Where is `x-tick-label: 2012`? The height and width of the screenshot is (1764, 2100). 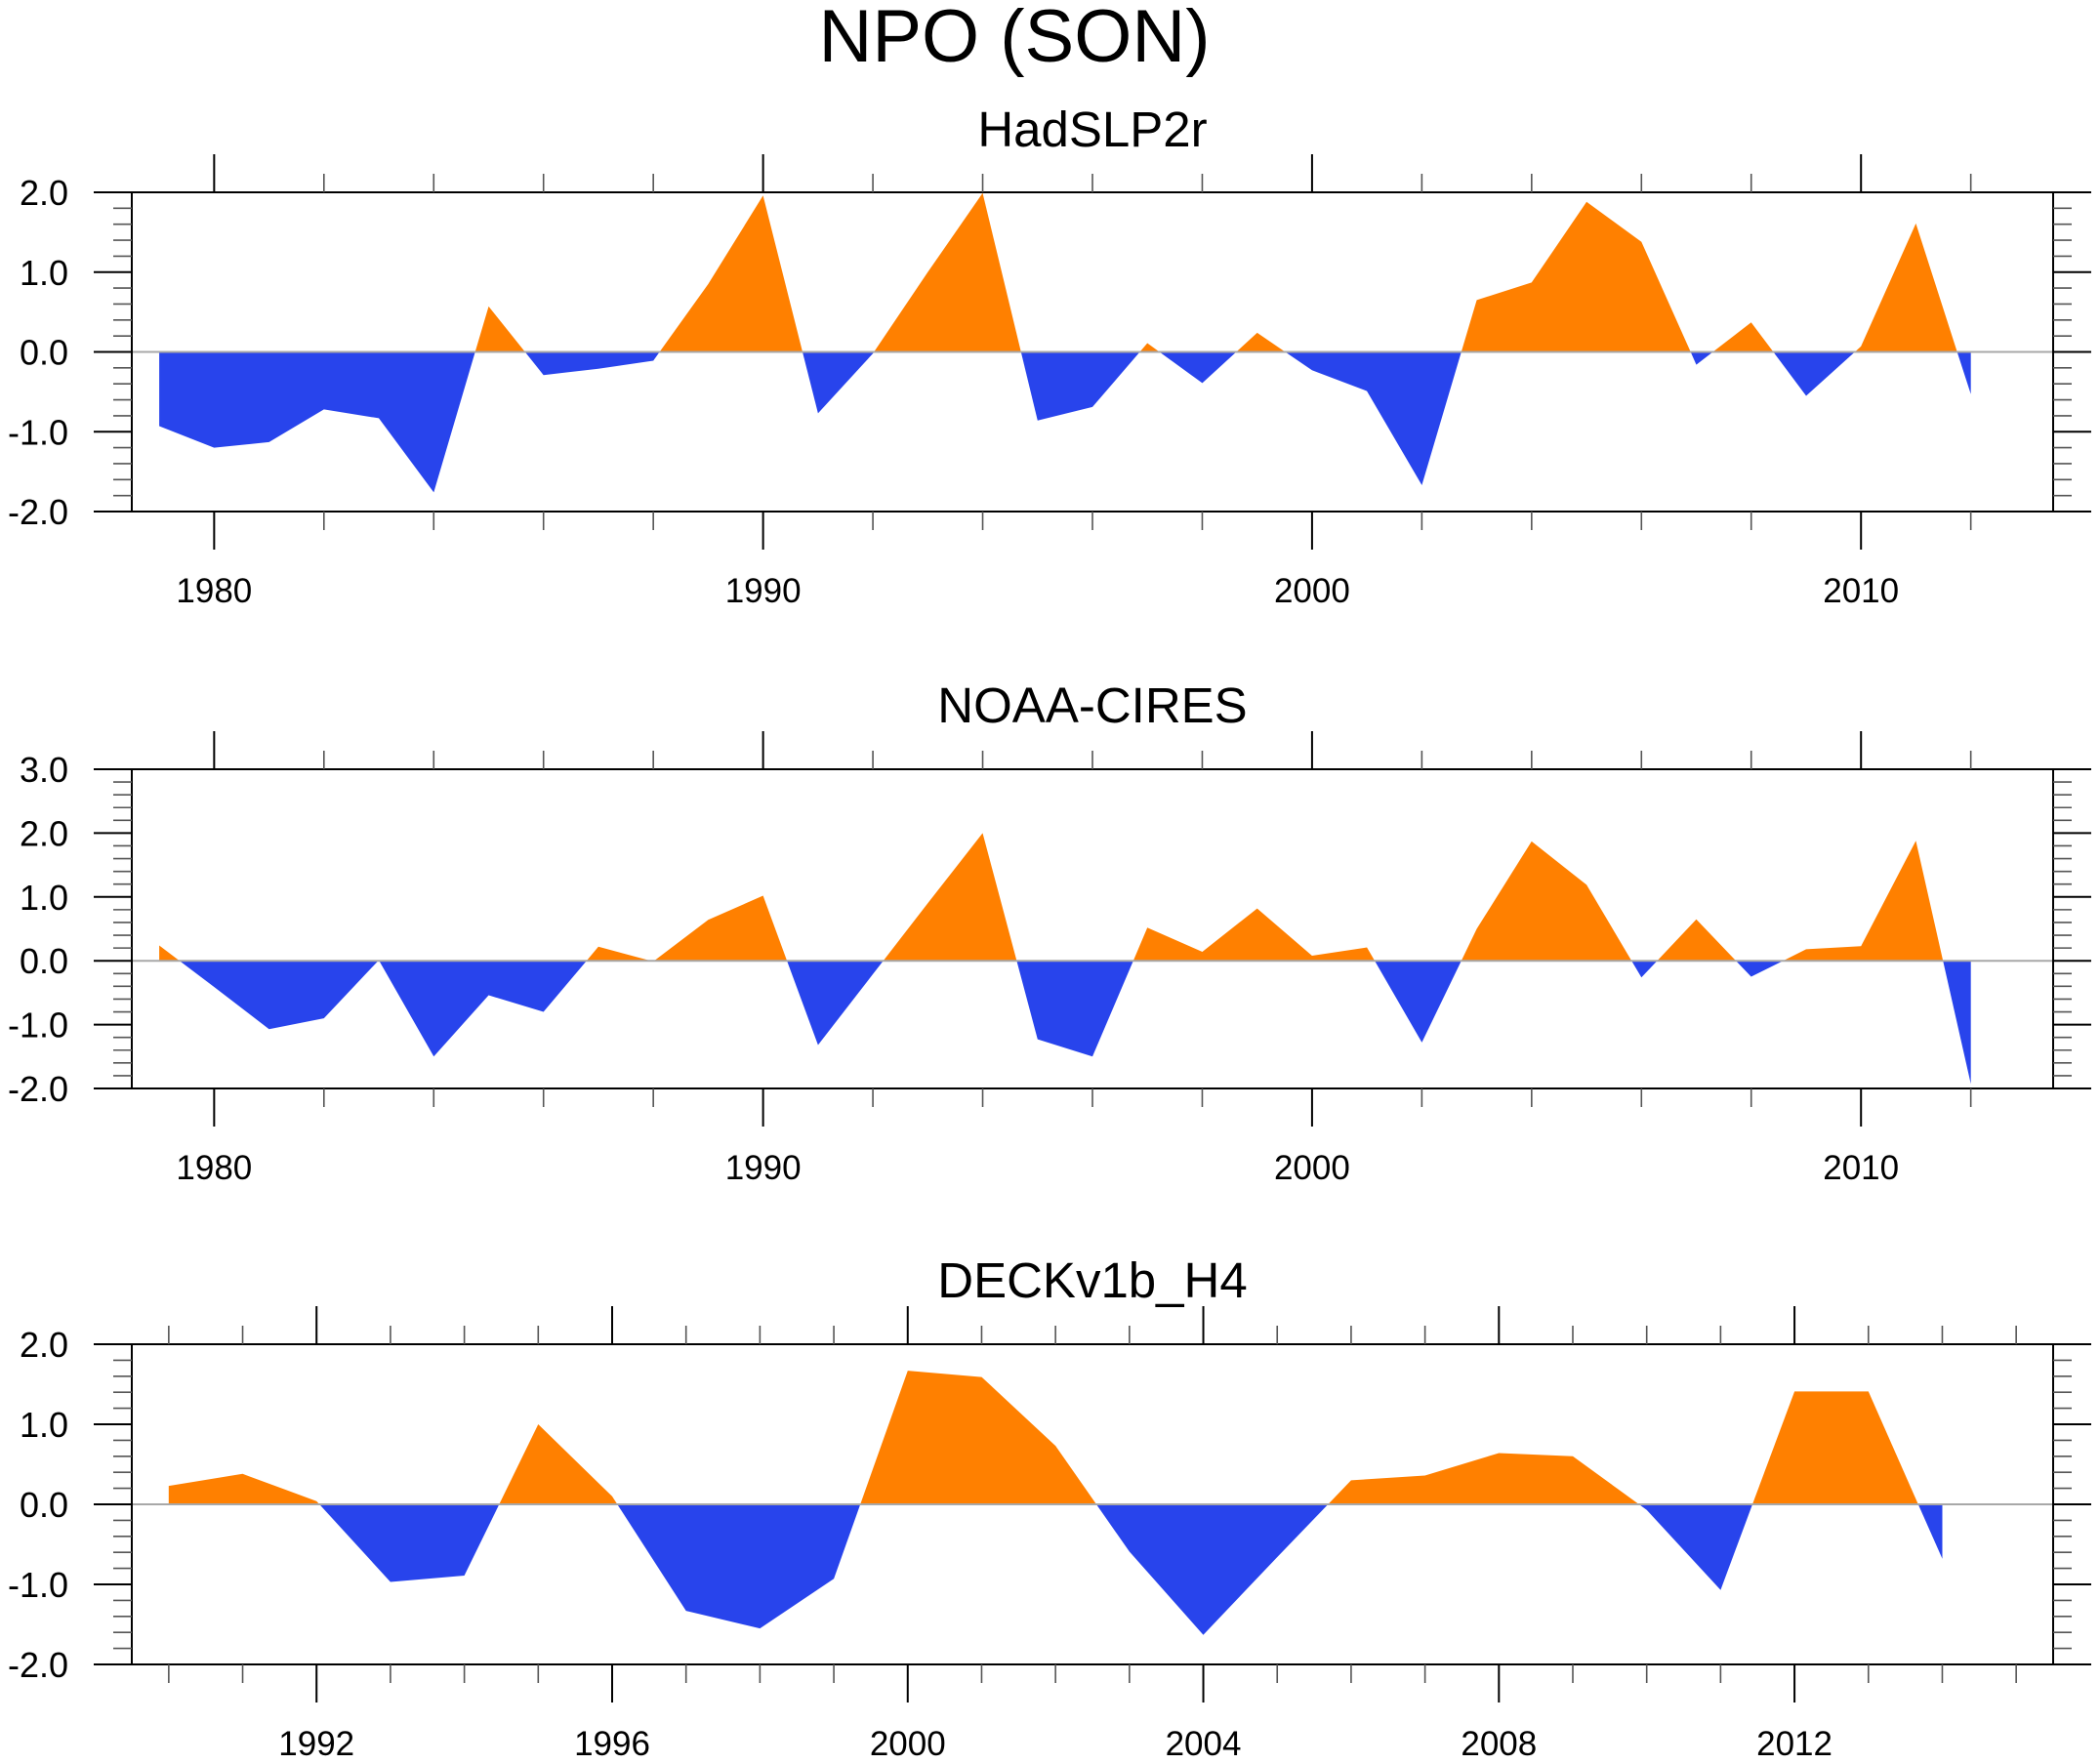
x-tick-label: 2012 is located at coordinates (1794, 1744).